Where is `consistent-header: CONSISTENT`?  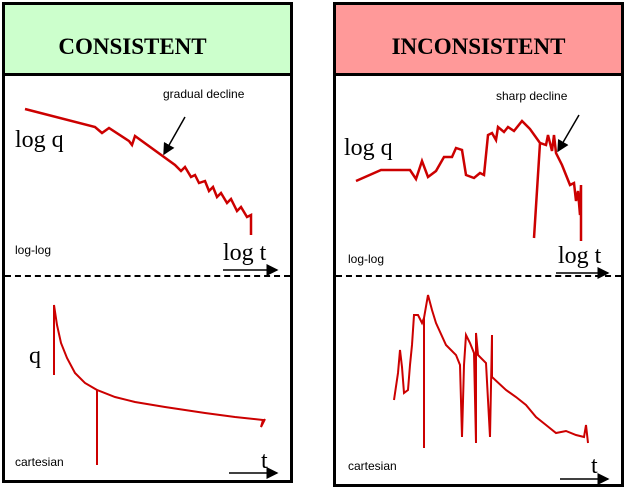
consistent-header: CONSISTENT is located at coordinates (147, 40).